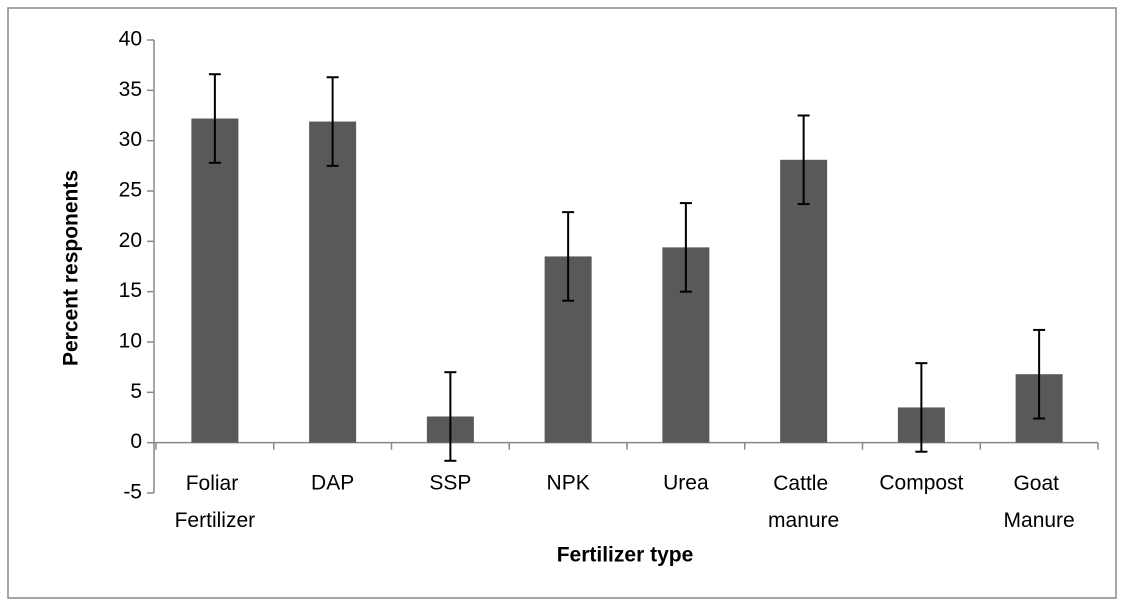 This screenshot has width=1124, height=606. What do you see at coordinates (625, 555) in the screenshot?
I see `x-axis-title: Fertilizer type` at bounding box center [625, 555].